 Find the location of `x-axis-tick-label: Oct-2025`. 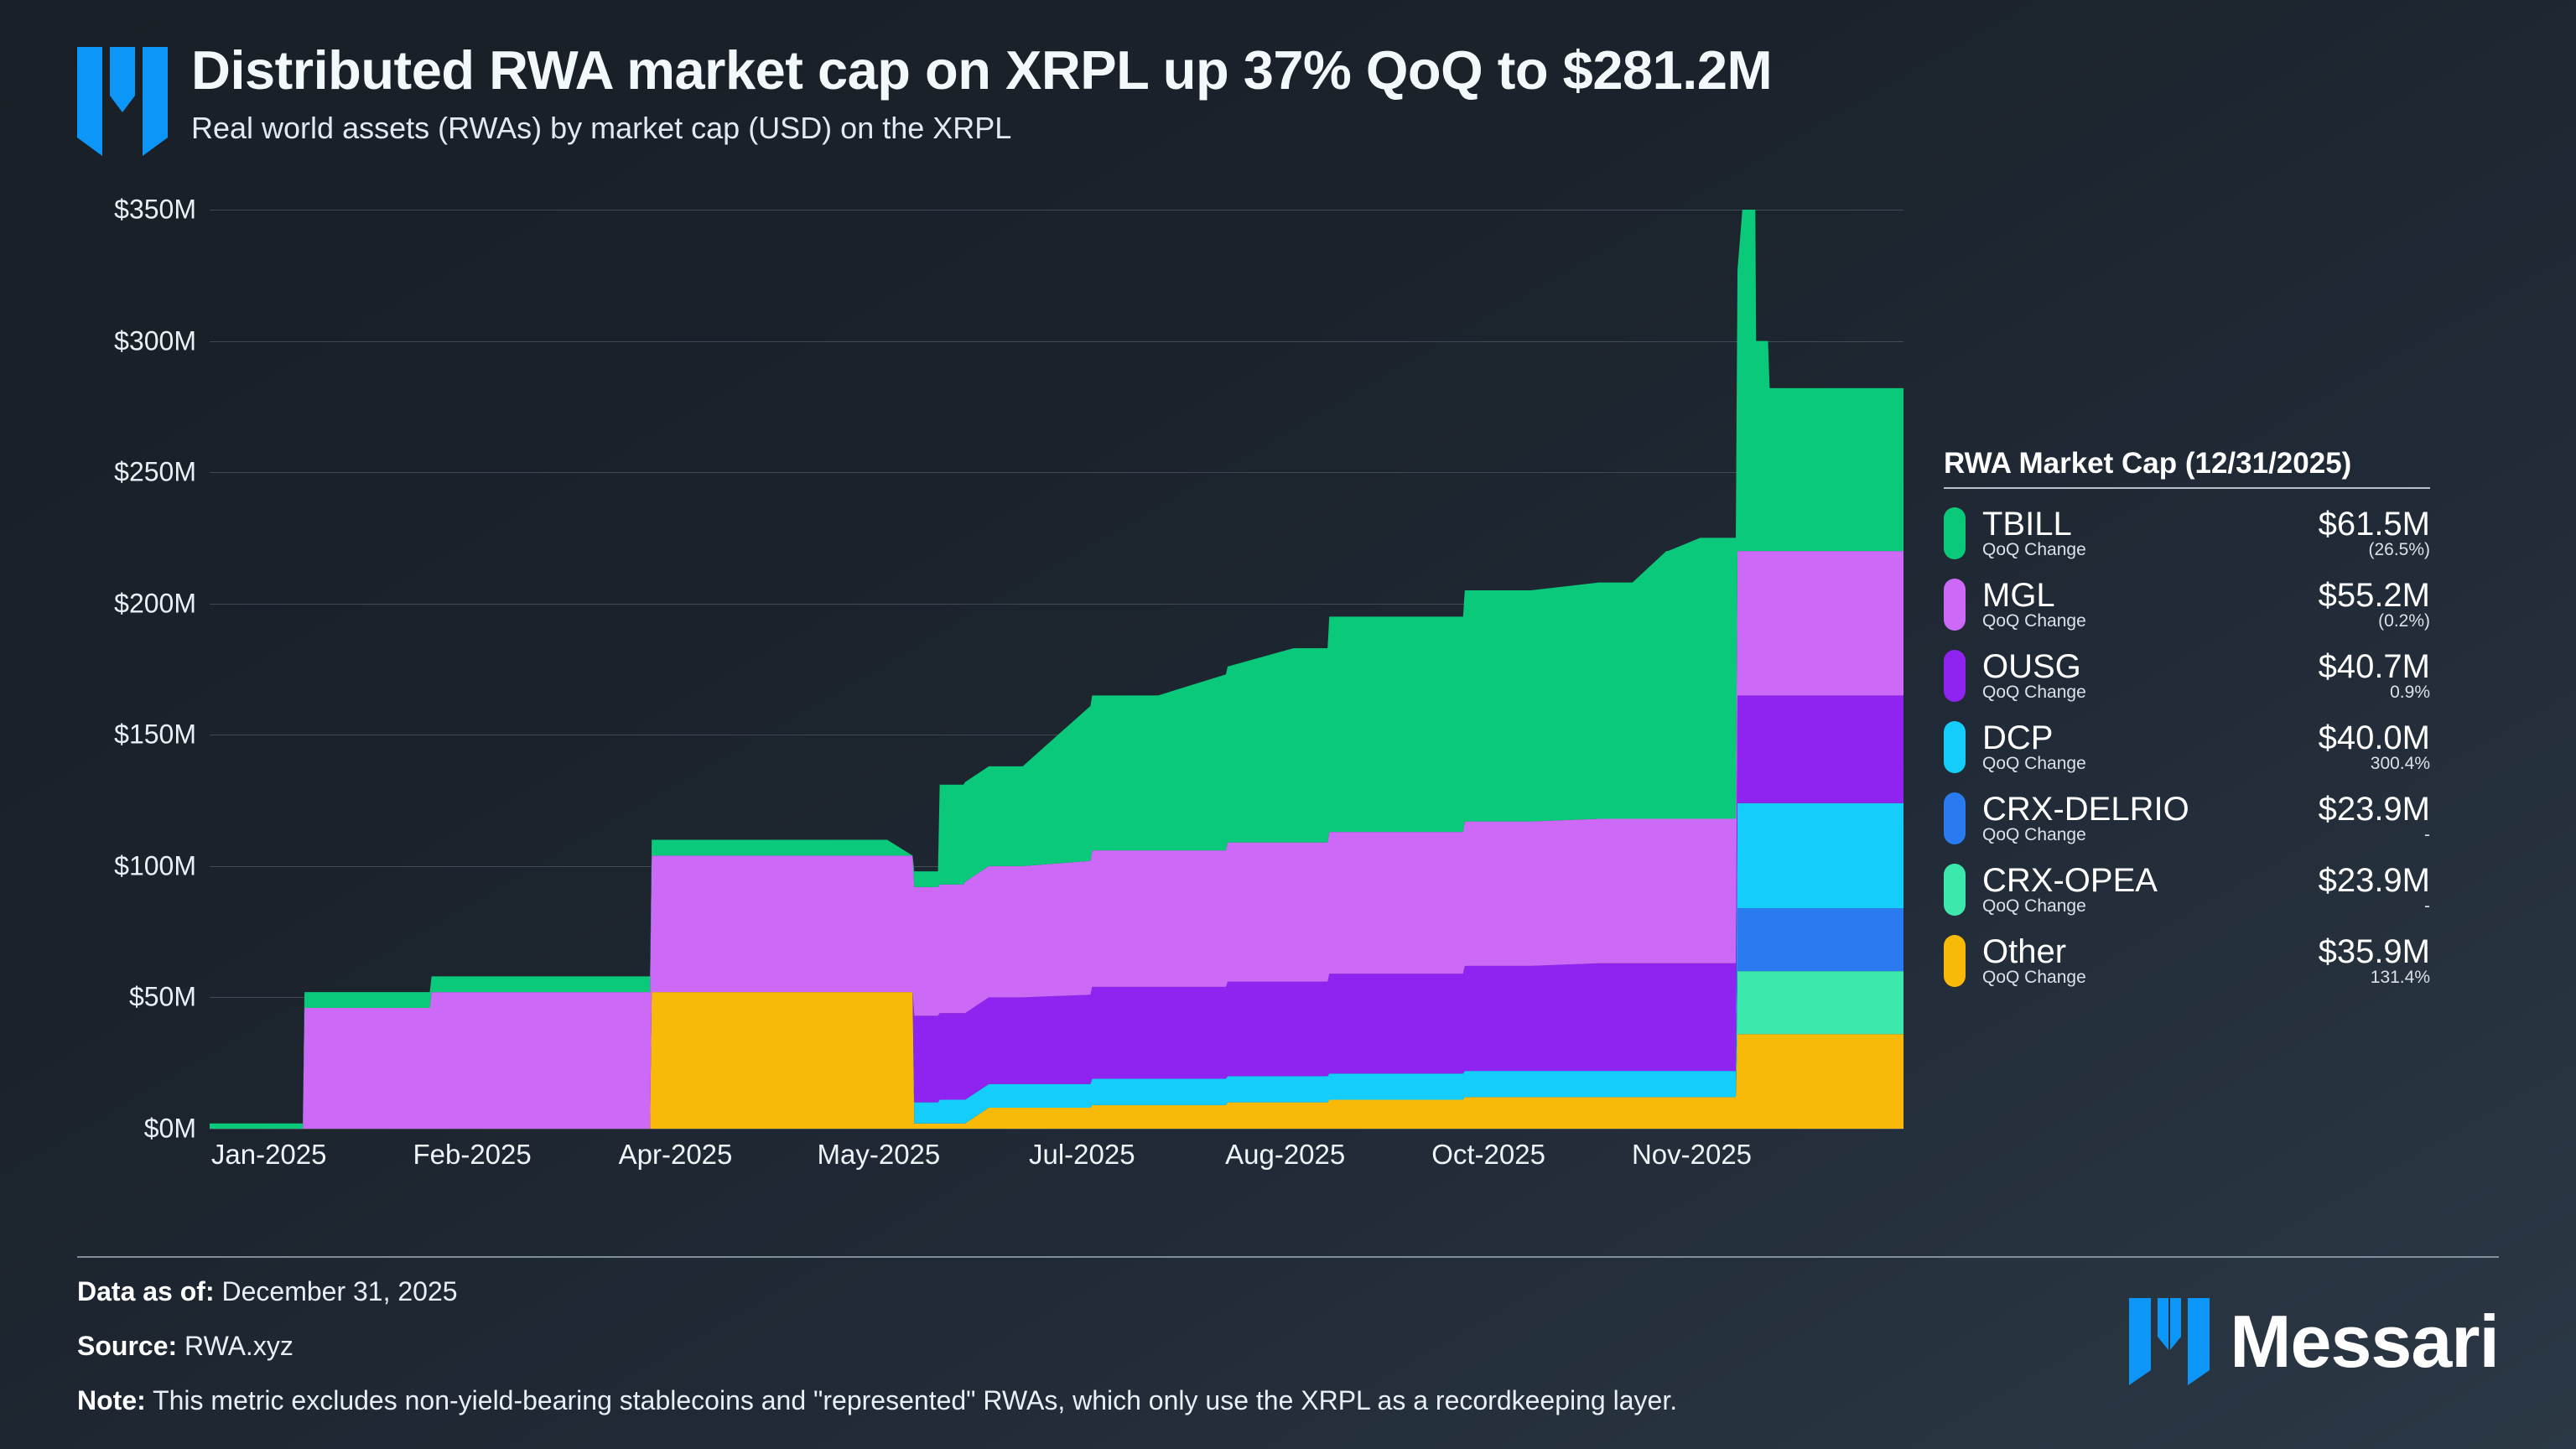

x-axis-tick-label: Oct-2025 is located at coordinates (1488, 1154).